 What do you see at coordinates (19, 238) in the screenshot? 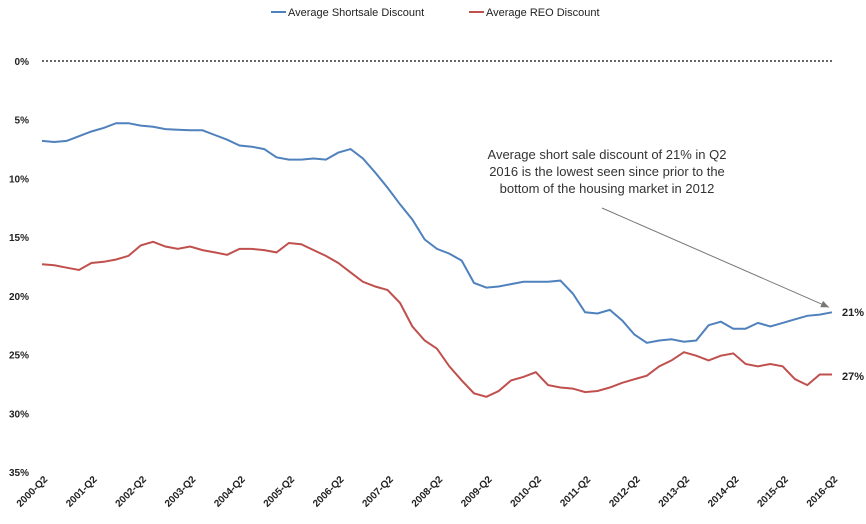
I see `y-tick-label: 15%` at bounding box center [19, 238].